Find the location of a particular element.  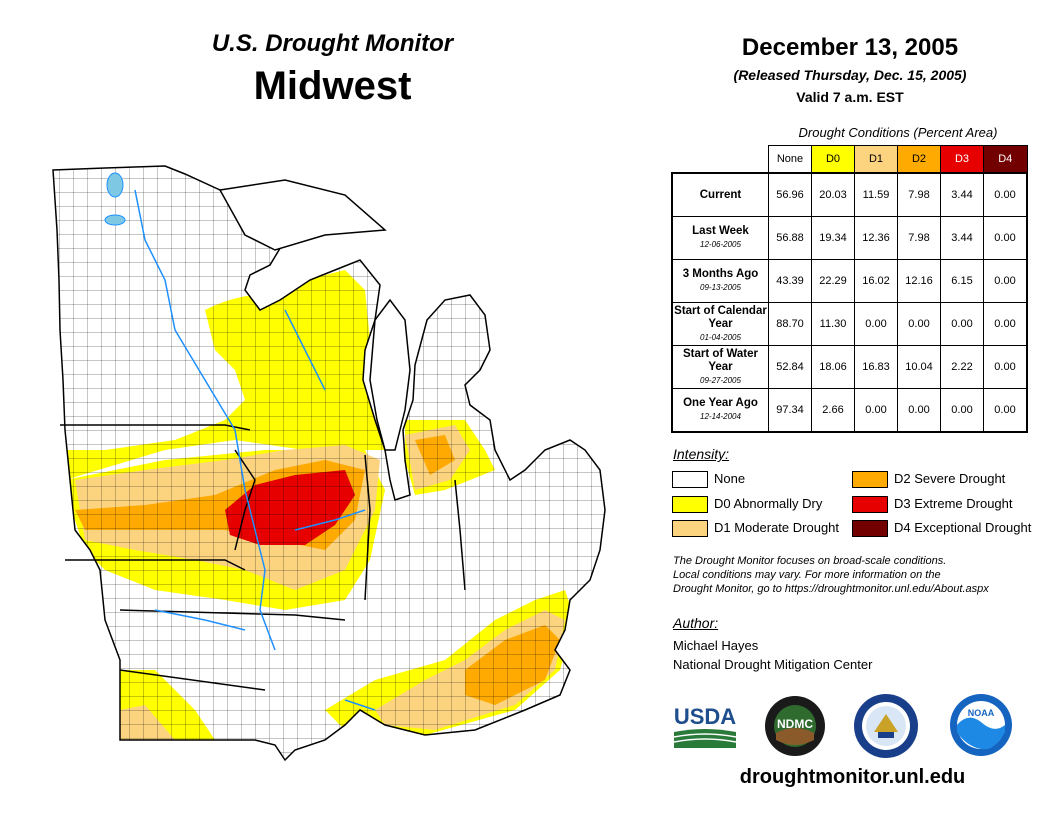

table-cell: 10.04 is located at coordinates (919, 367).